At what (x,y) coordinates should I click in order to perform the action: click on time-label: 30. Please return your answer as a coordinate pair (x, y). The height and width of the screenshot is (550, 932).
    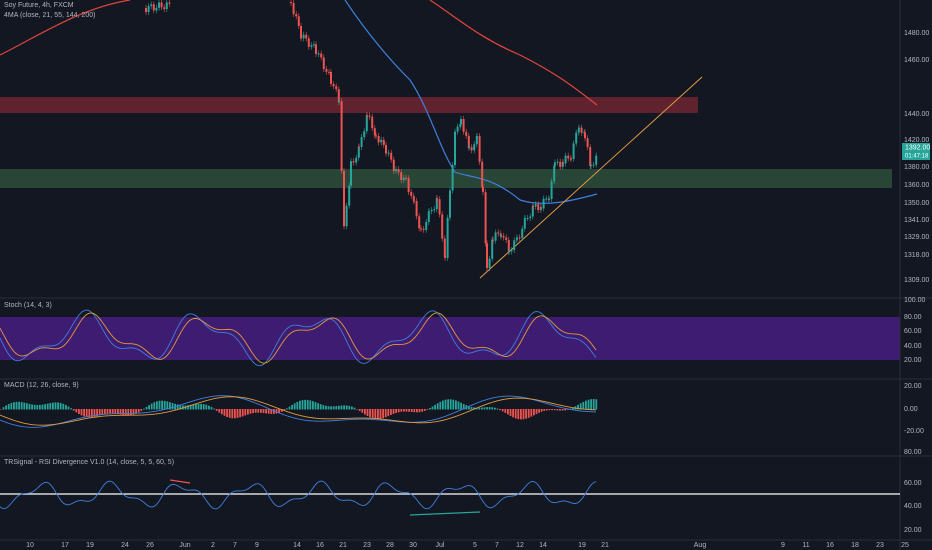
    Looking at the image, I should click on (413, 545).